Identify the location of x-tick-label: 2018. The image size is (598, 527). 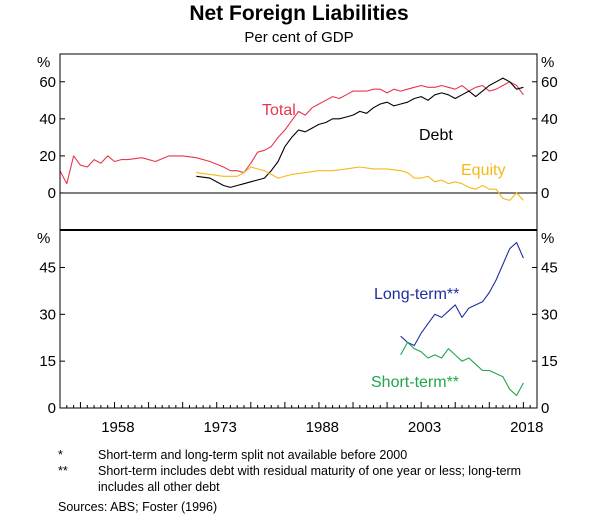
(526, 427).